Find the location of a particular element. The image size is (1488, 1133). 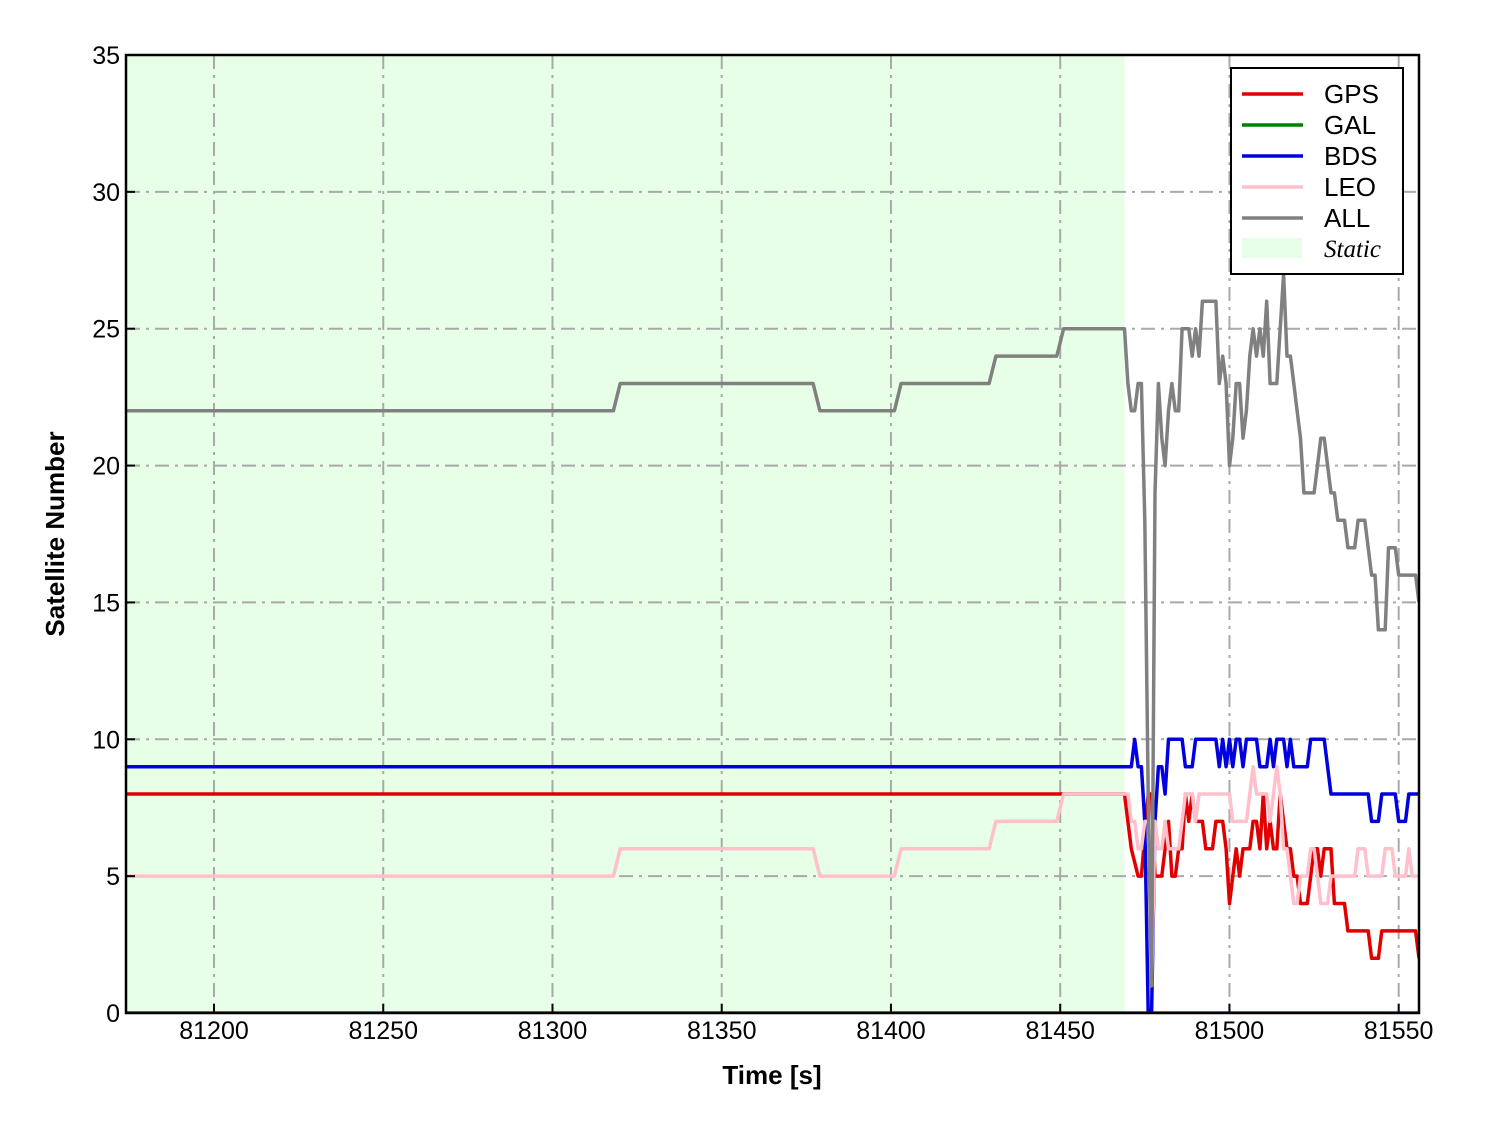

y-tick-label: 30 is located at coordinates (106, 193).